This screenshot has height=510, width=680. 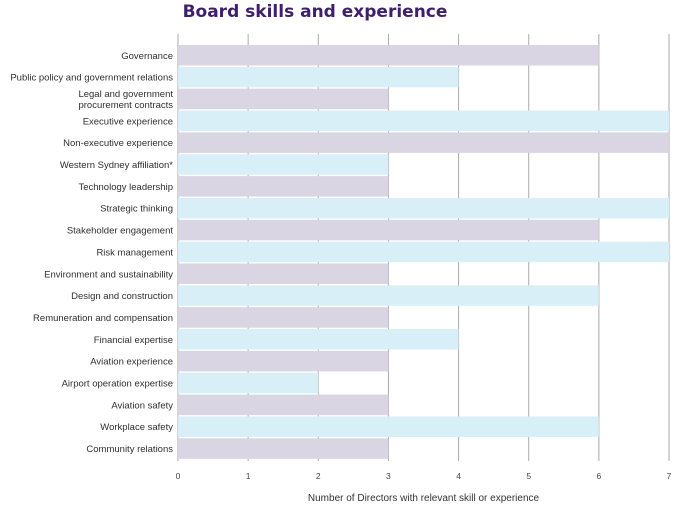 I want to click on x-tick-label-1: 1, so click(x=248, y=476).